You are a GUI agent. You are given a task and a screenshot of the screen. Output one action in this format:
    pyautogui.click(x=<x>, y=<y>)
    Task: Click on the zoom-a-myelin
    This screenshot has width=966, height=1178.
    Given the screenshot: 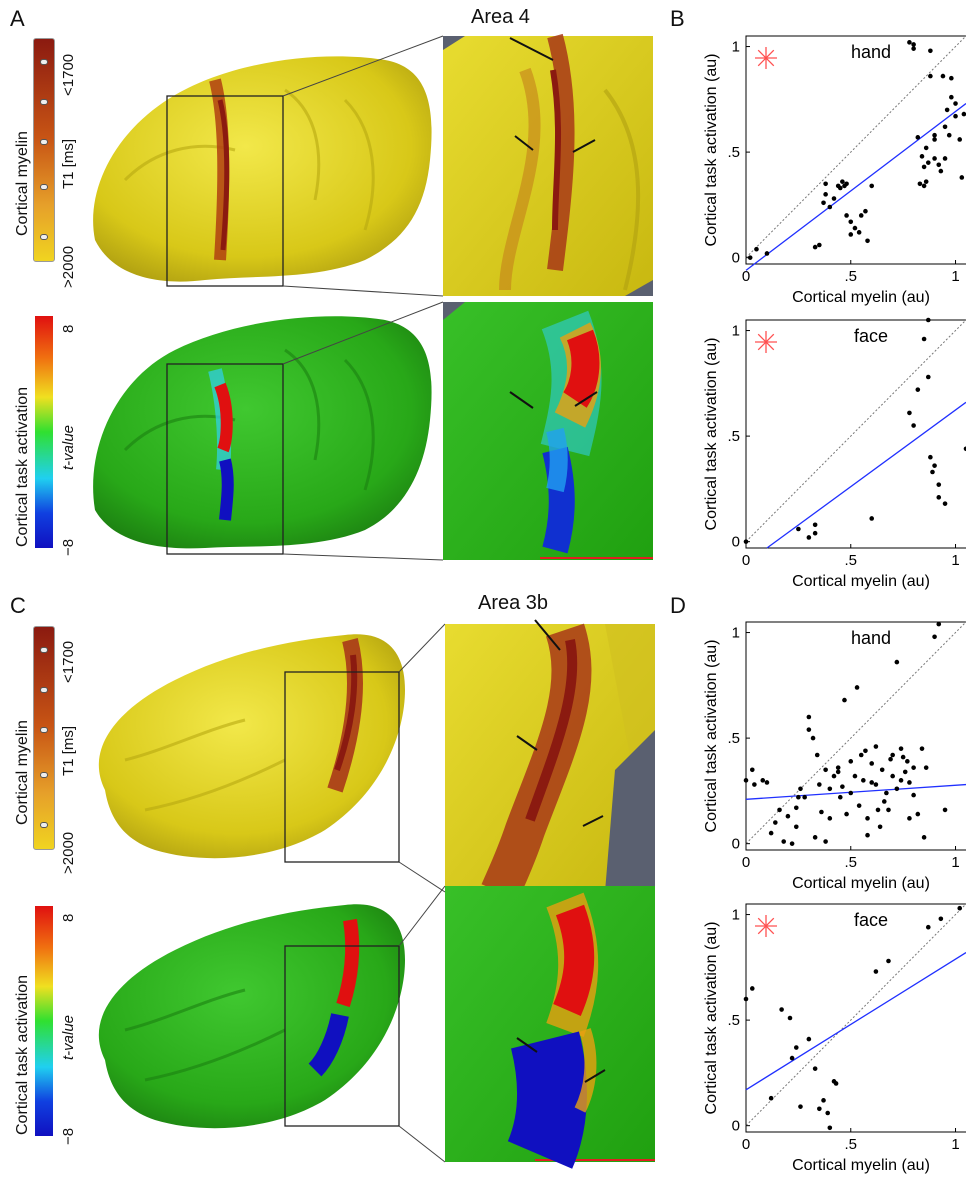 What is the action you would take?
    pyautogui.click(x=548, y=164)
    